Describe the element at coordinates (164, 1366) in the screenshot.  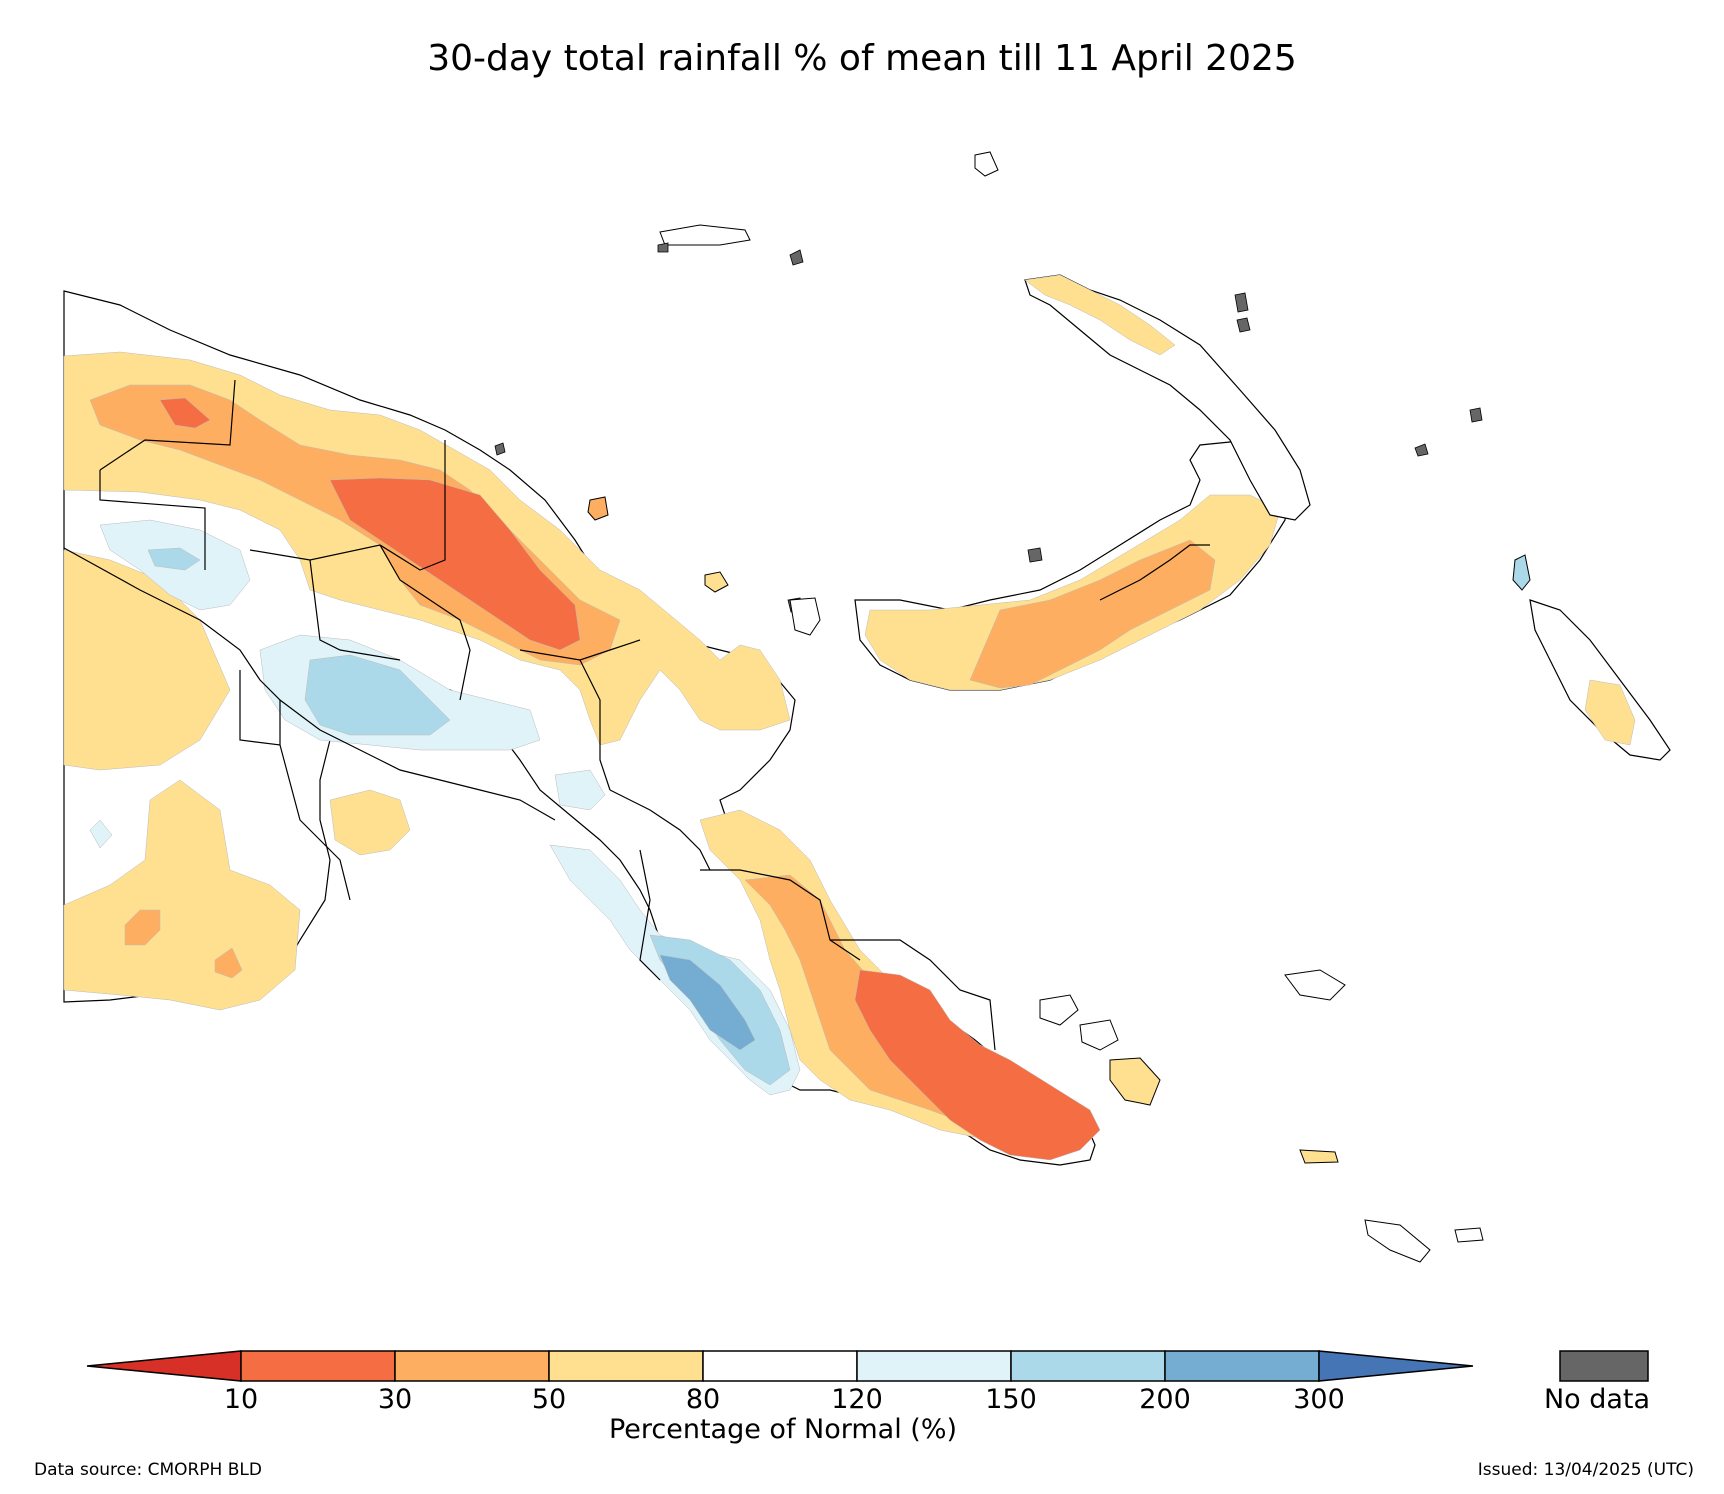
I see `colorbar-bin-under` at that location.